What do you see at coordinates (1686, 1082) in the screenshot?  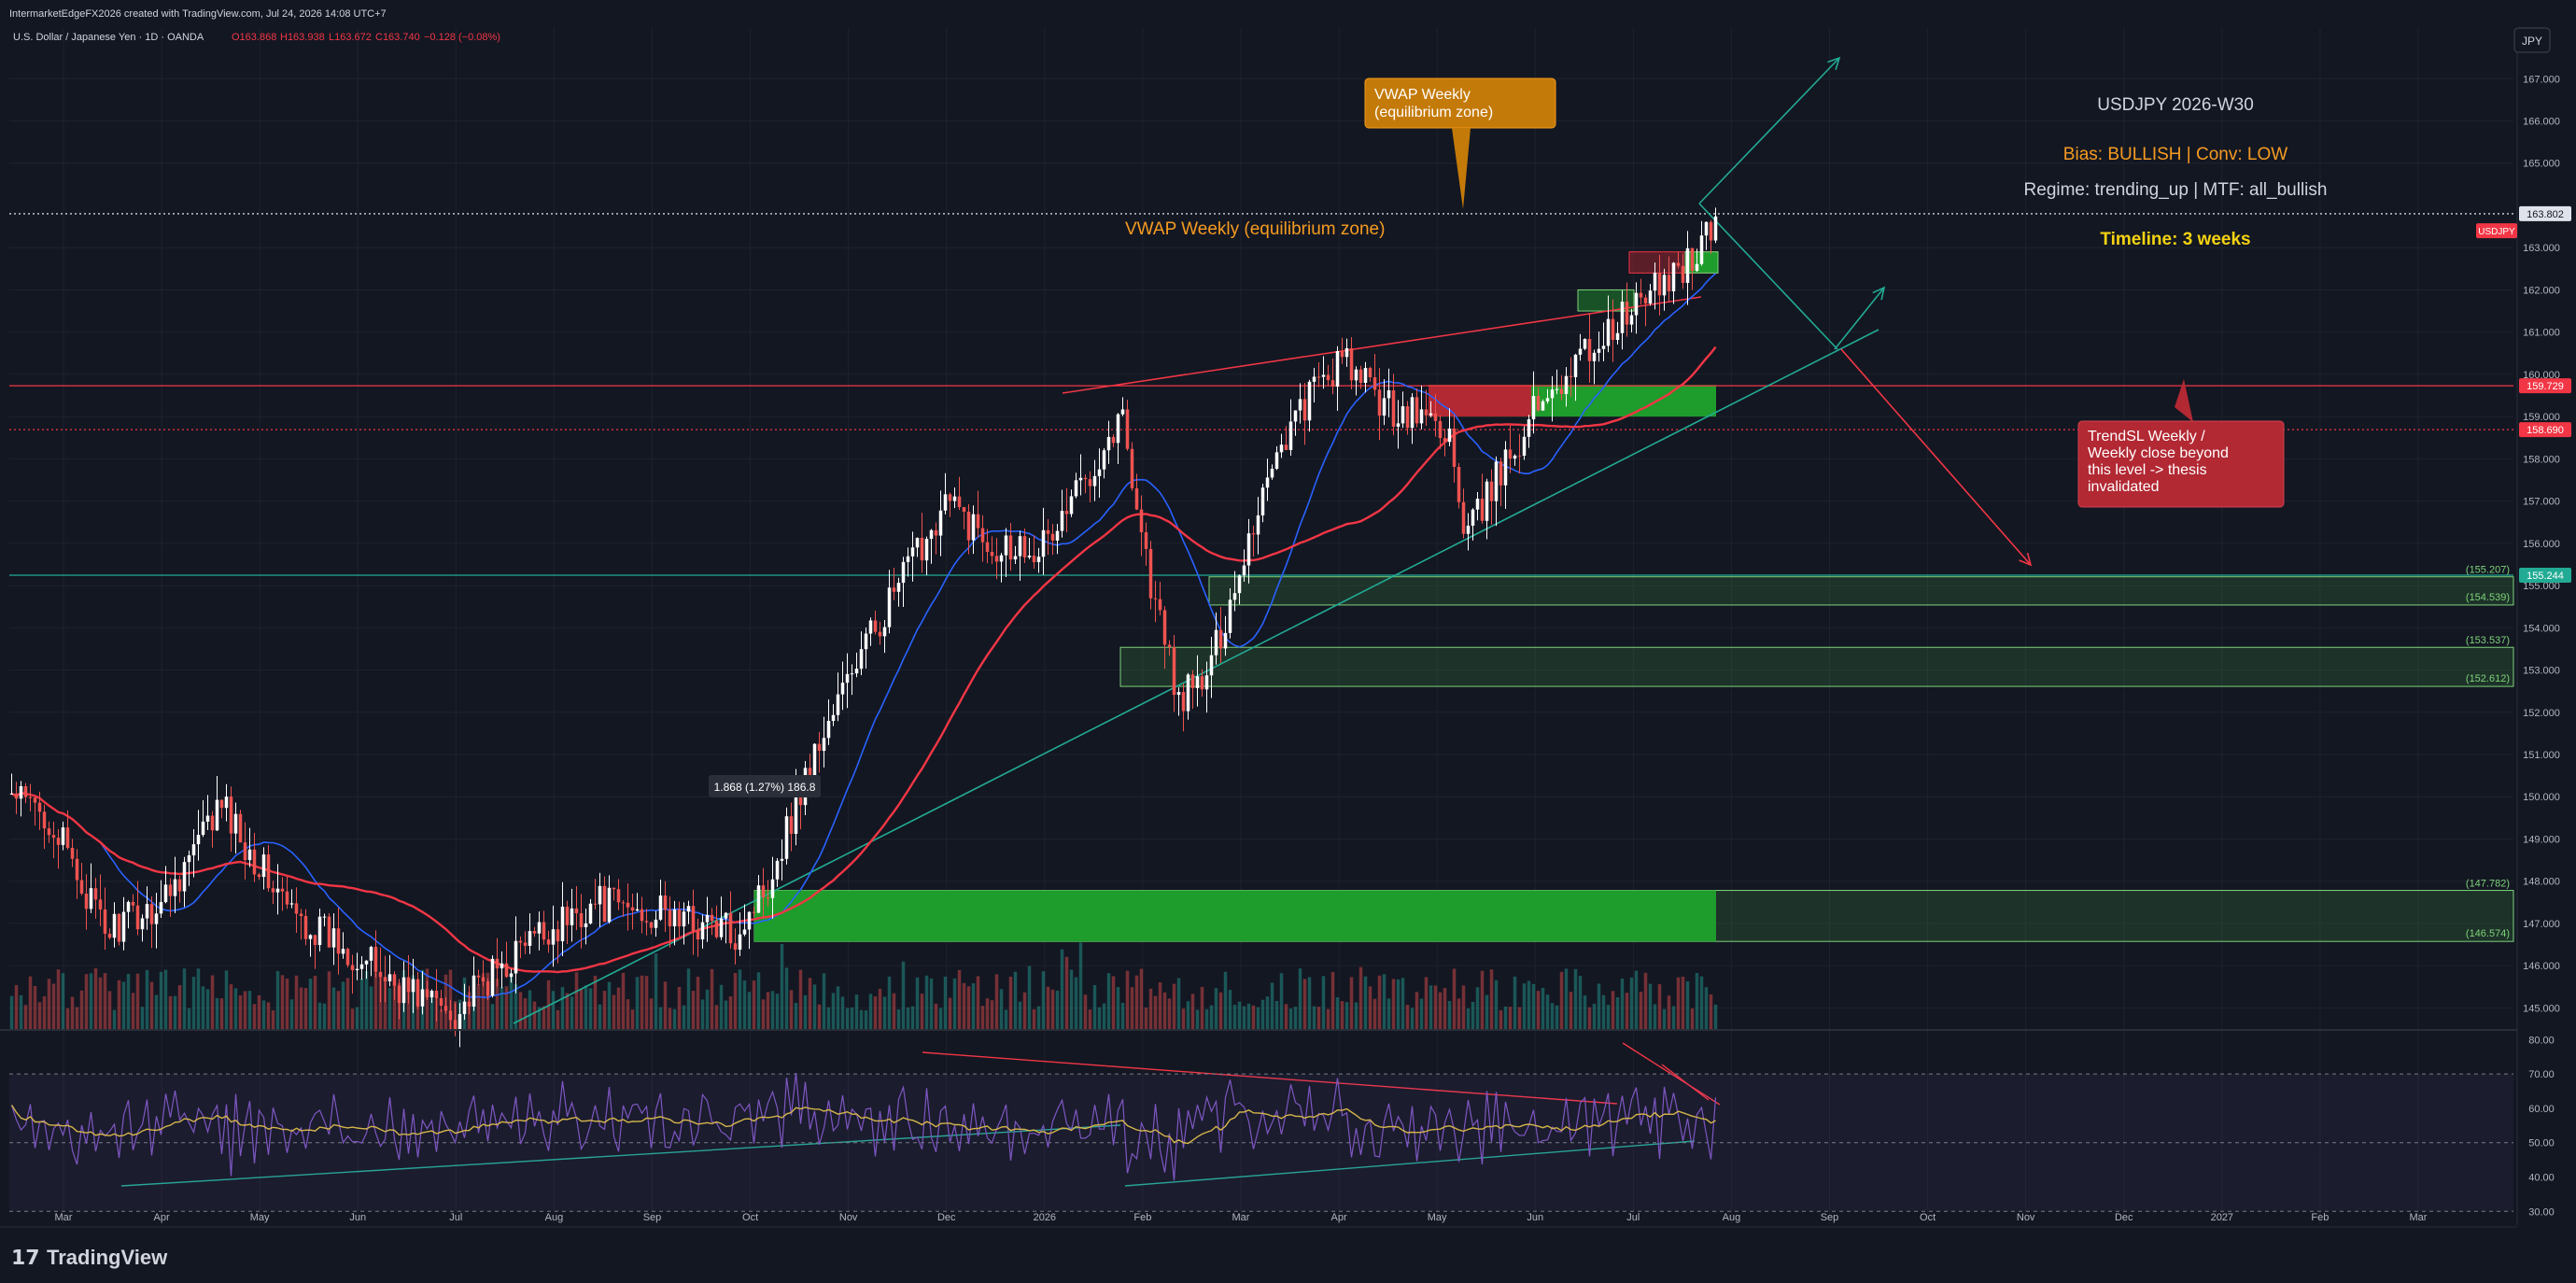 I see `rsi-resistance-line` at bounding box center [1686, 1082].